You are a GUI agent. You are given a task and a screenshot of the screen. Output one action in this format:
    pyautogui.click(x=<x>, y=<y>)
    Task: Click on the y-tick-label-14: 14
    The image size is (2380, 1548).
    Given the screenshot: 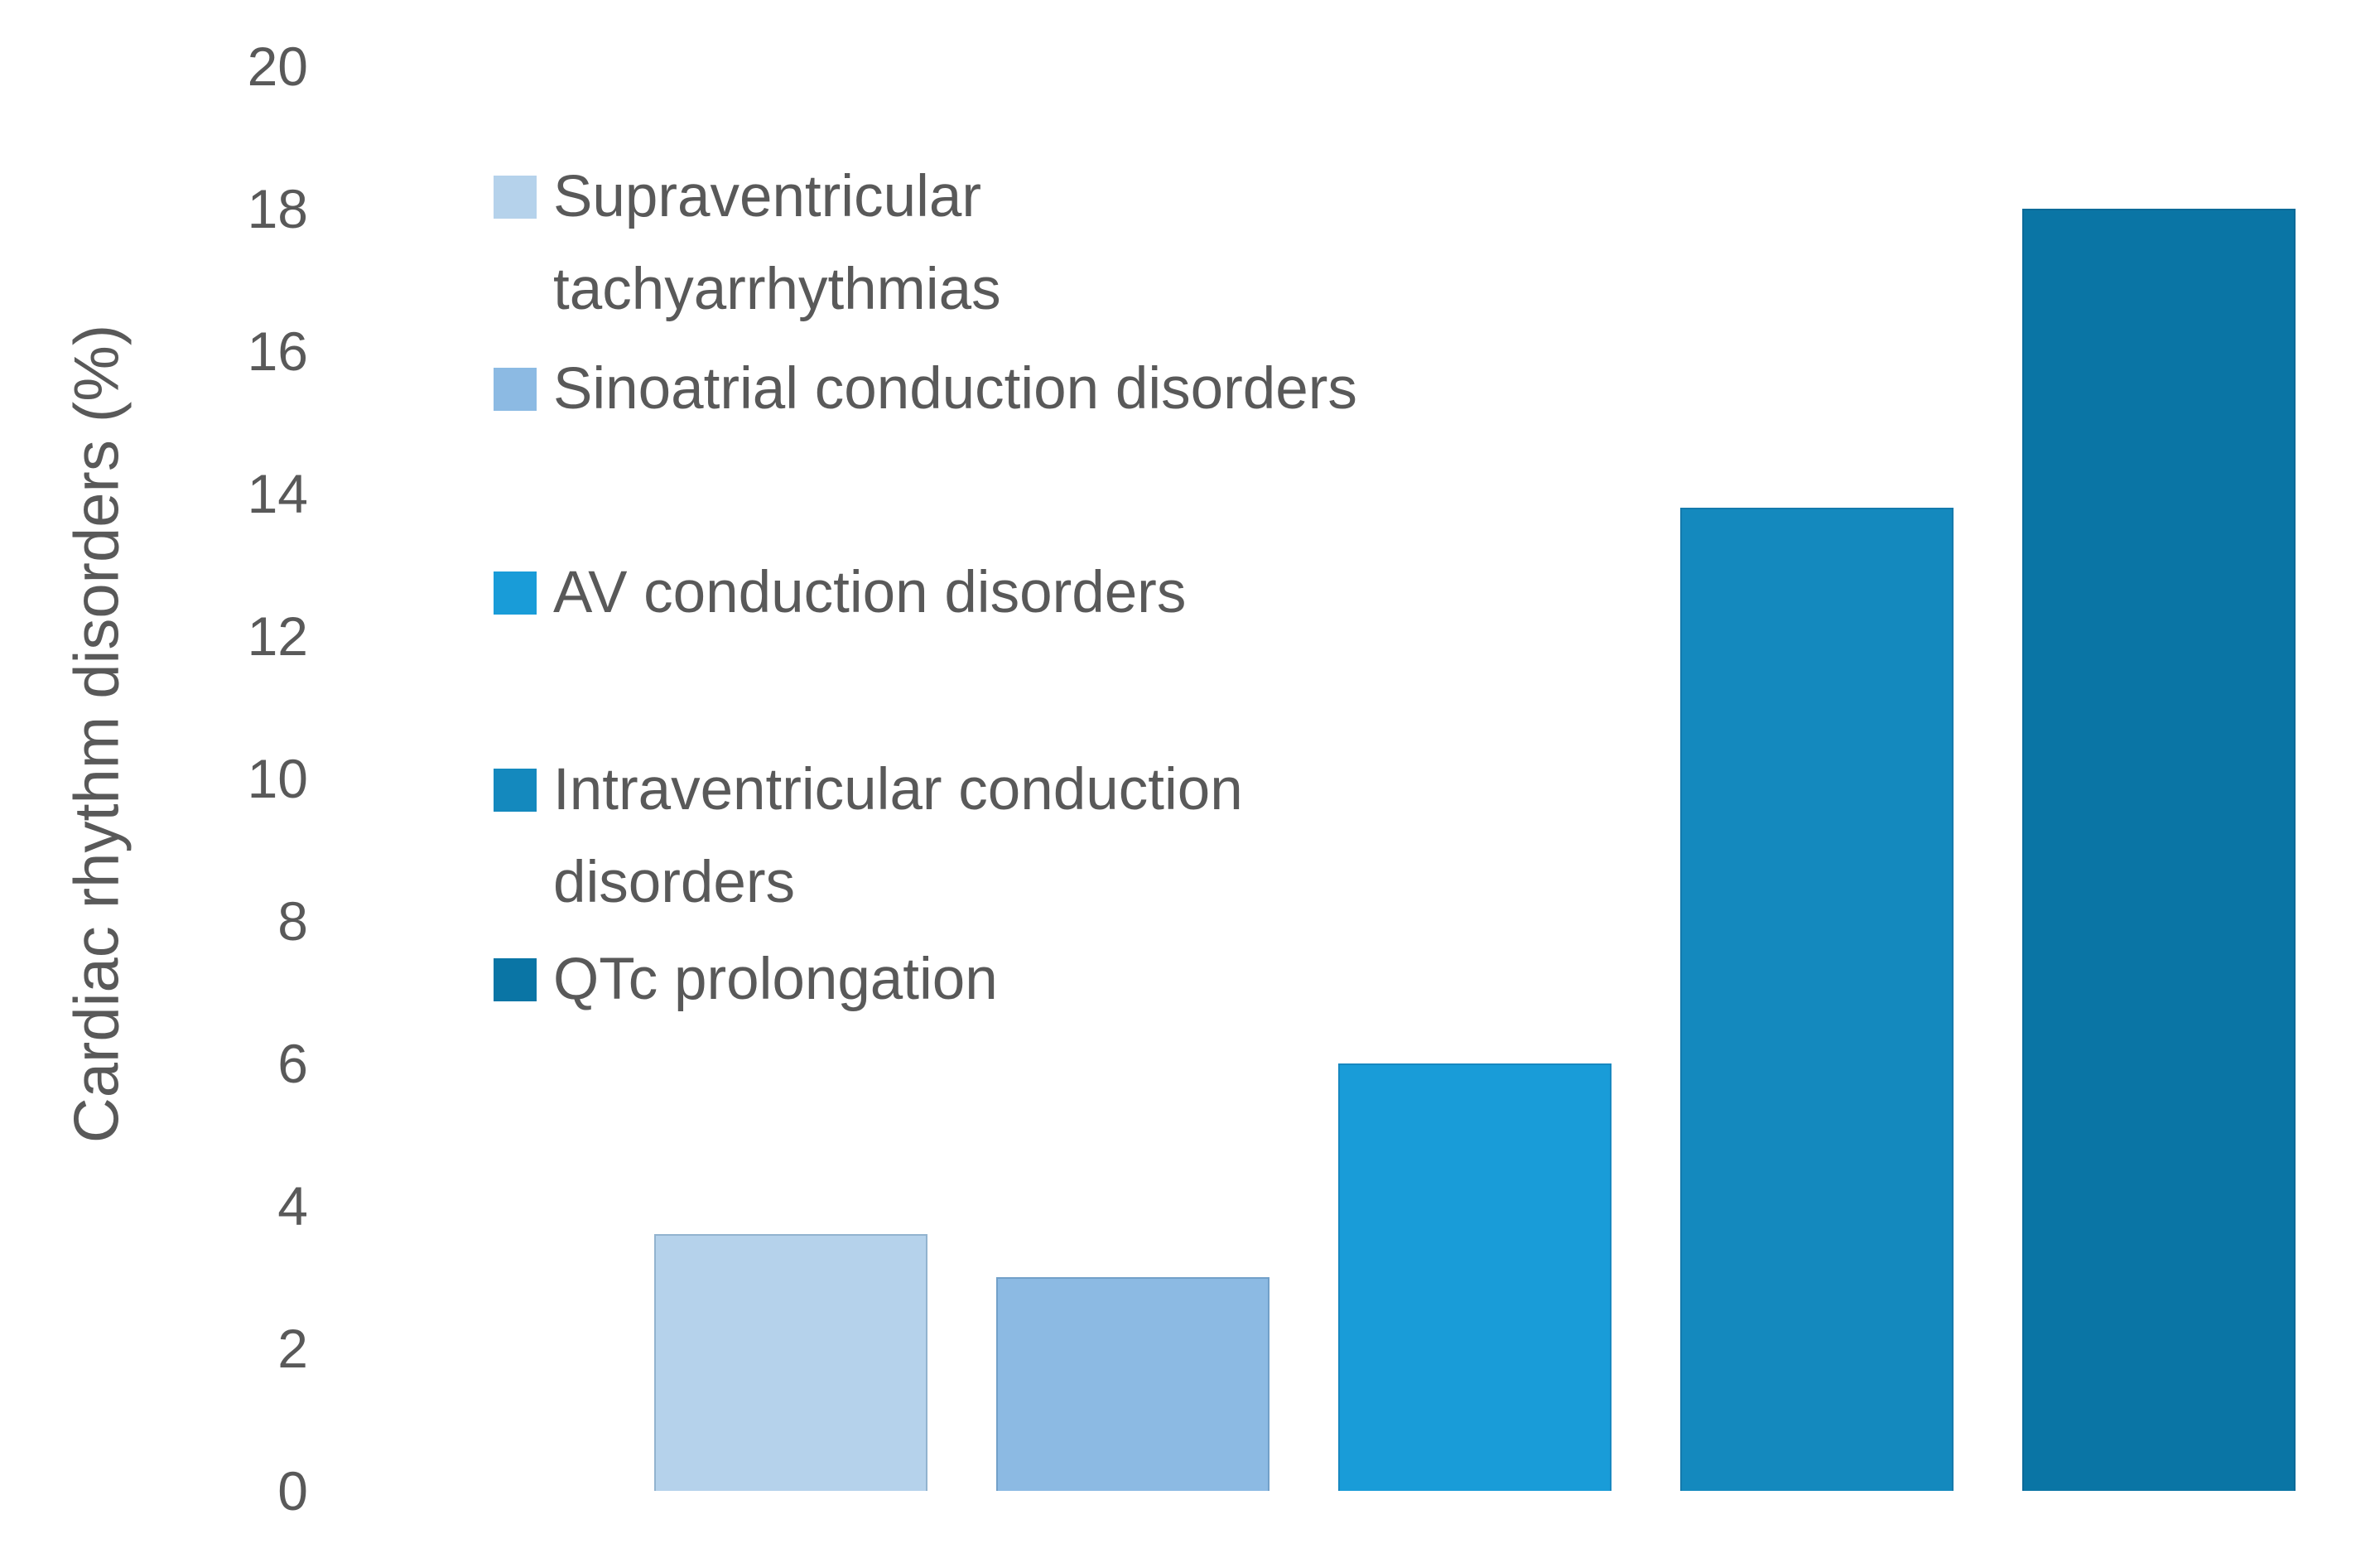 What is the action you would take?
    pyautogui.click(x=277, y=493)
    